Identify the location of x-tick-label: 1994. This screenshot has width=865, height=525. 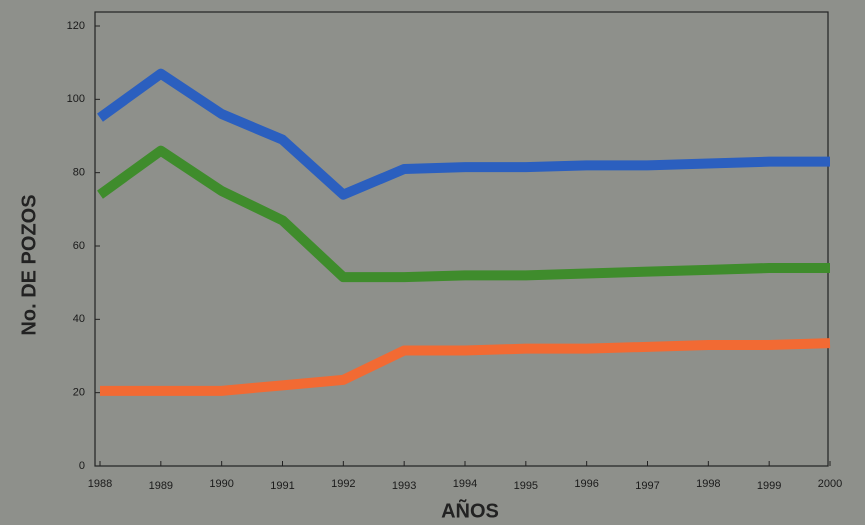
(465, 484).